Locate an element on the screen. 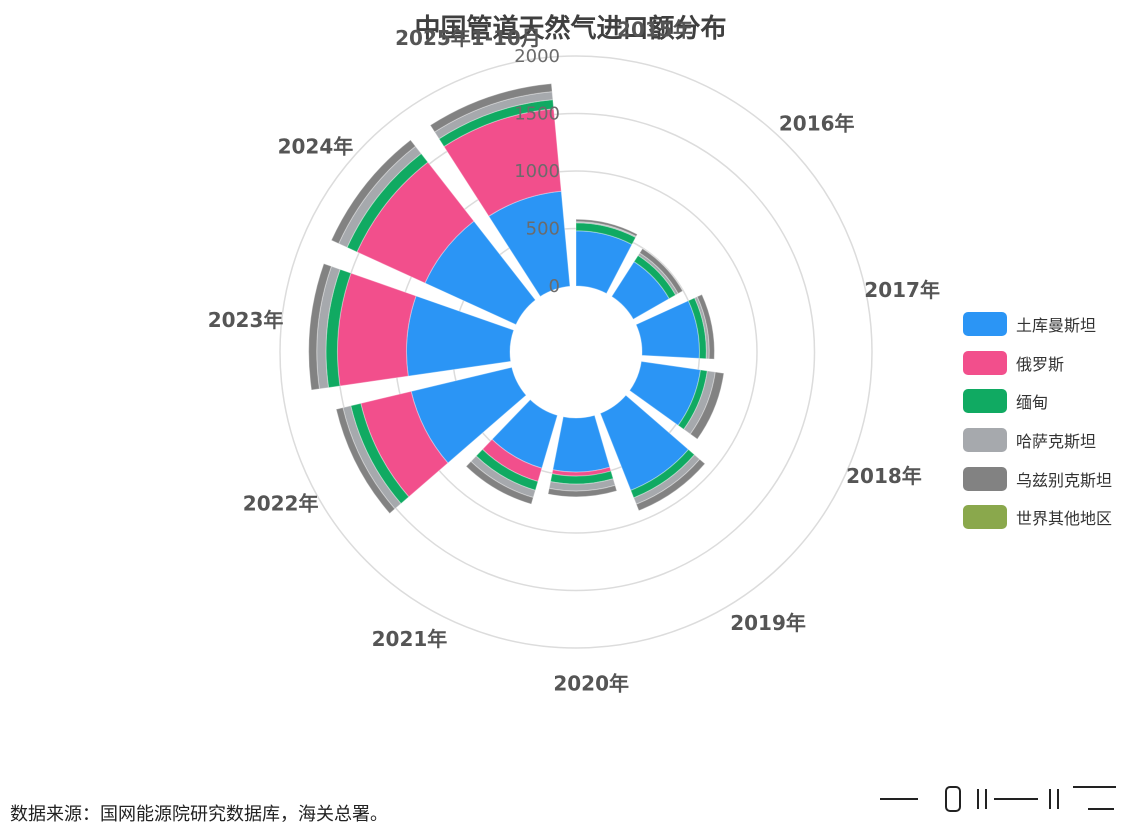 The width and height of the screenshot is (1141, 833). legend-label: 缅甸 is located at coordinates (1032, 403).